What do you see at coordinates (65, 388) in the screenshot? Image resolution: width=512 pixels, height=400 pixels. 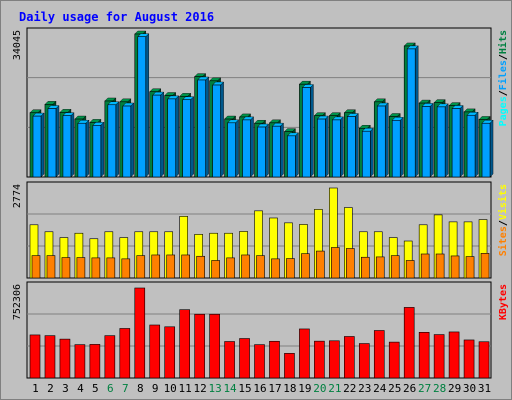 I see `x-tick-label: 3` at bounding box center [65, 388].